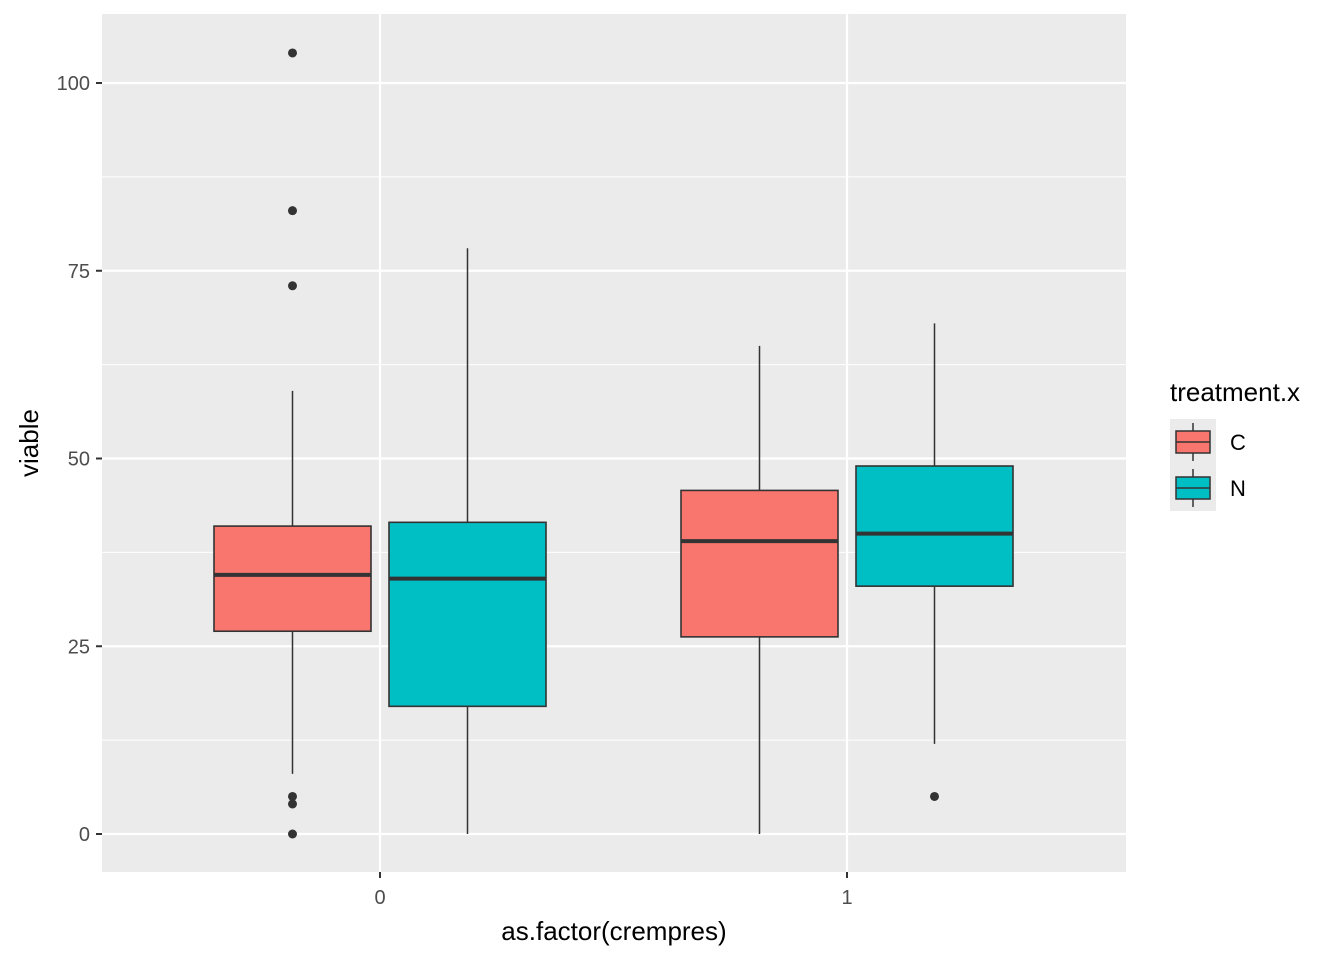  I want to click on legend-title: treatment.x, so click(1235, 392).